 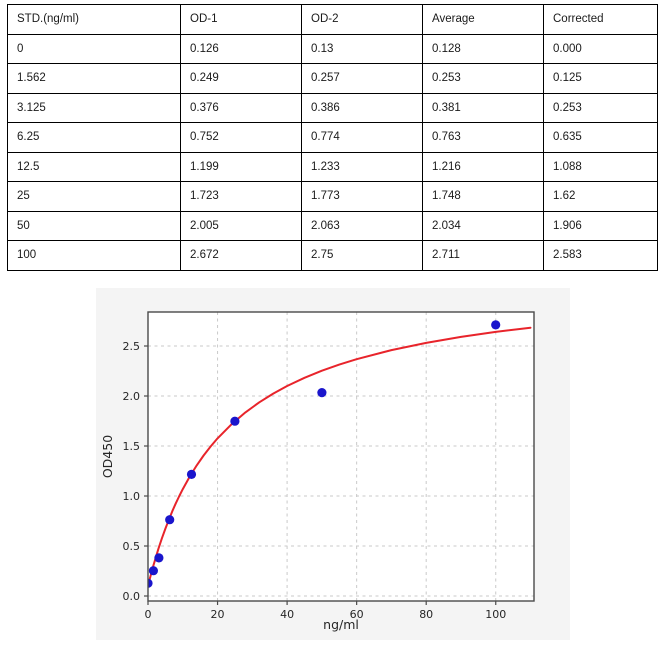 What do you see at coordinates (362, 166) in the screenshot?
I see `table-cell: 1.233` at bounding box center [362, 166].